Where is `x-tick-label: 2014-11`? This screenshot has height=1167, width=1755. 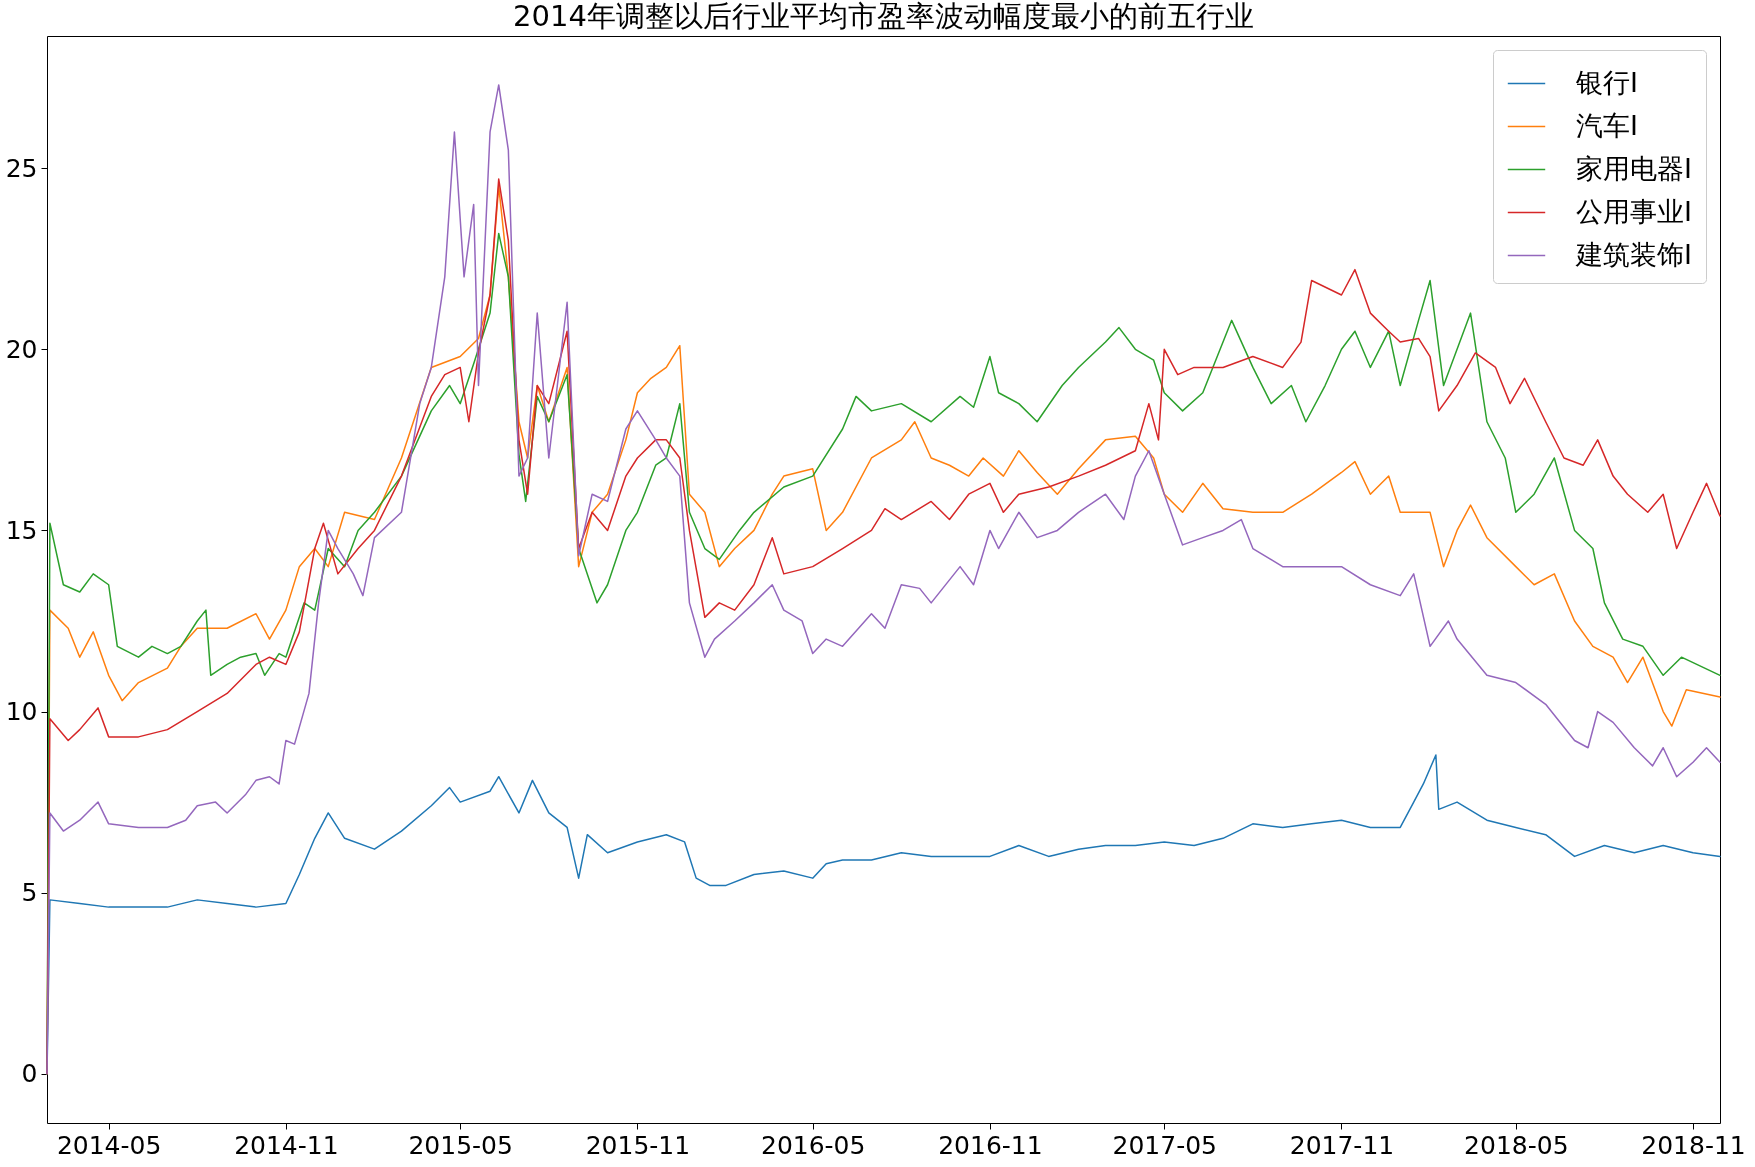
x-tick-label: 2014-11 is located at coordinates (286, 1145).